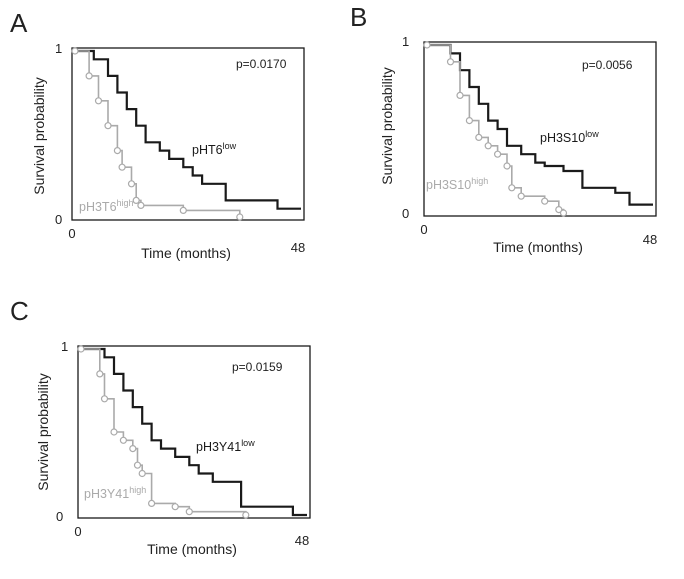  What do you see at coordinates (358, 17) in the screenshot?
I see `panel-letter-b: B` at bounding box center [358, 17].